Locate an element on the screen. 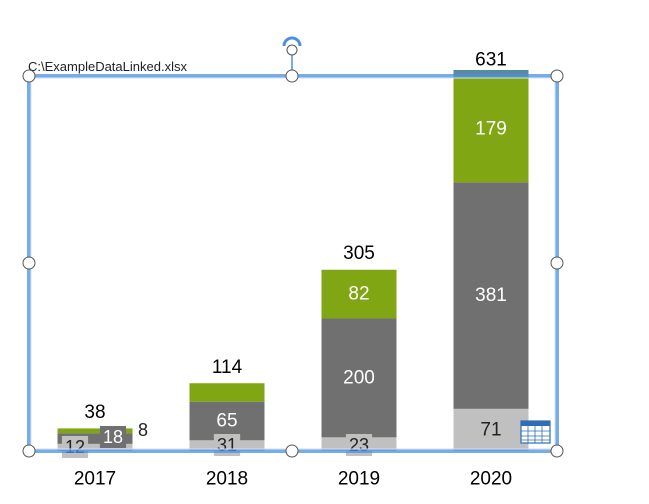 The width and height of the screenshot is (649, 504). resize-handle-bottom is located at coordinates (292, 451).